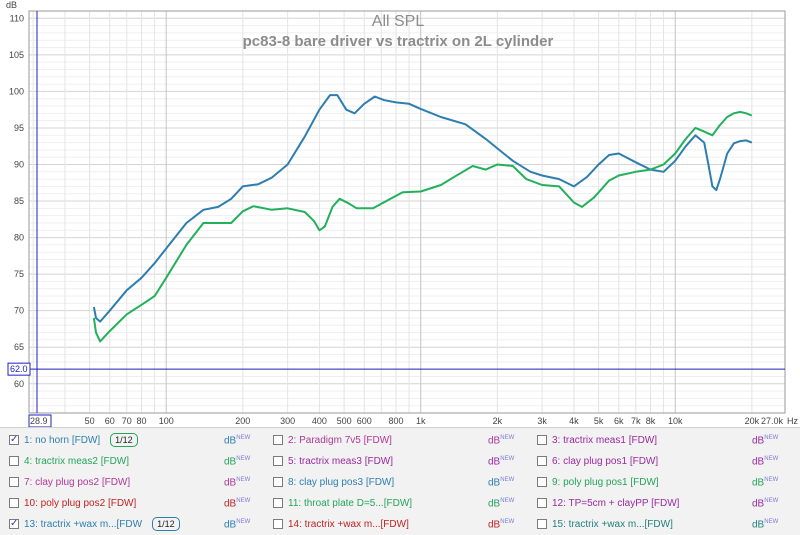 This screenshot has height=535, width=800. Describe the element at coordinates (772, 421) in the screenshot. I see `x-tick-label: 27.0k` at that location.